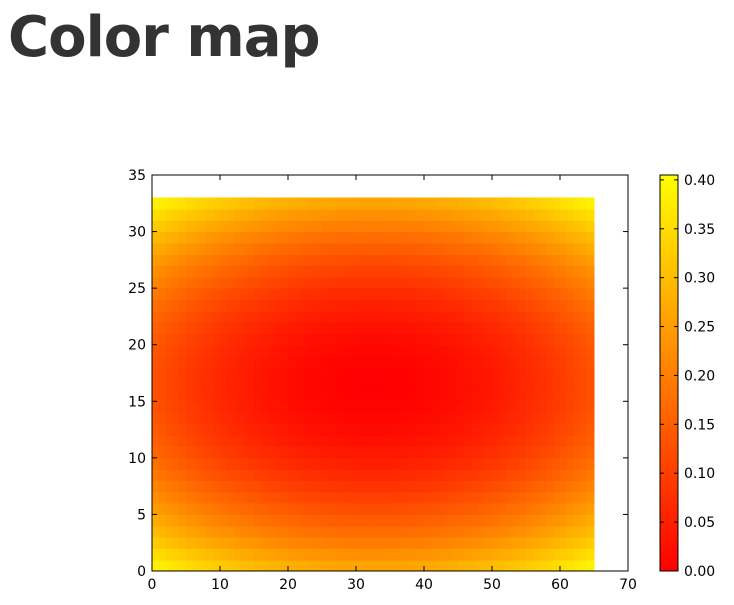 This screenshot has width=734, height=605. Describe the element at coordinates (141, 572) in the screenshot. I see `y-tick-label: 0` at that location.